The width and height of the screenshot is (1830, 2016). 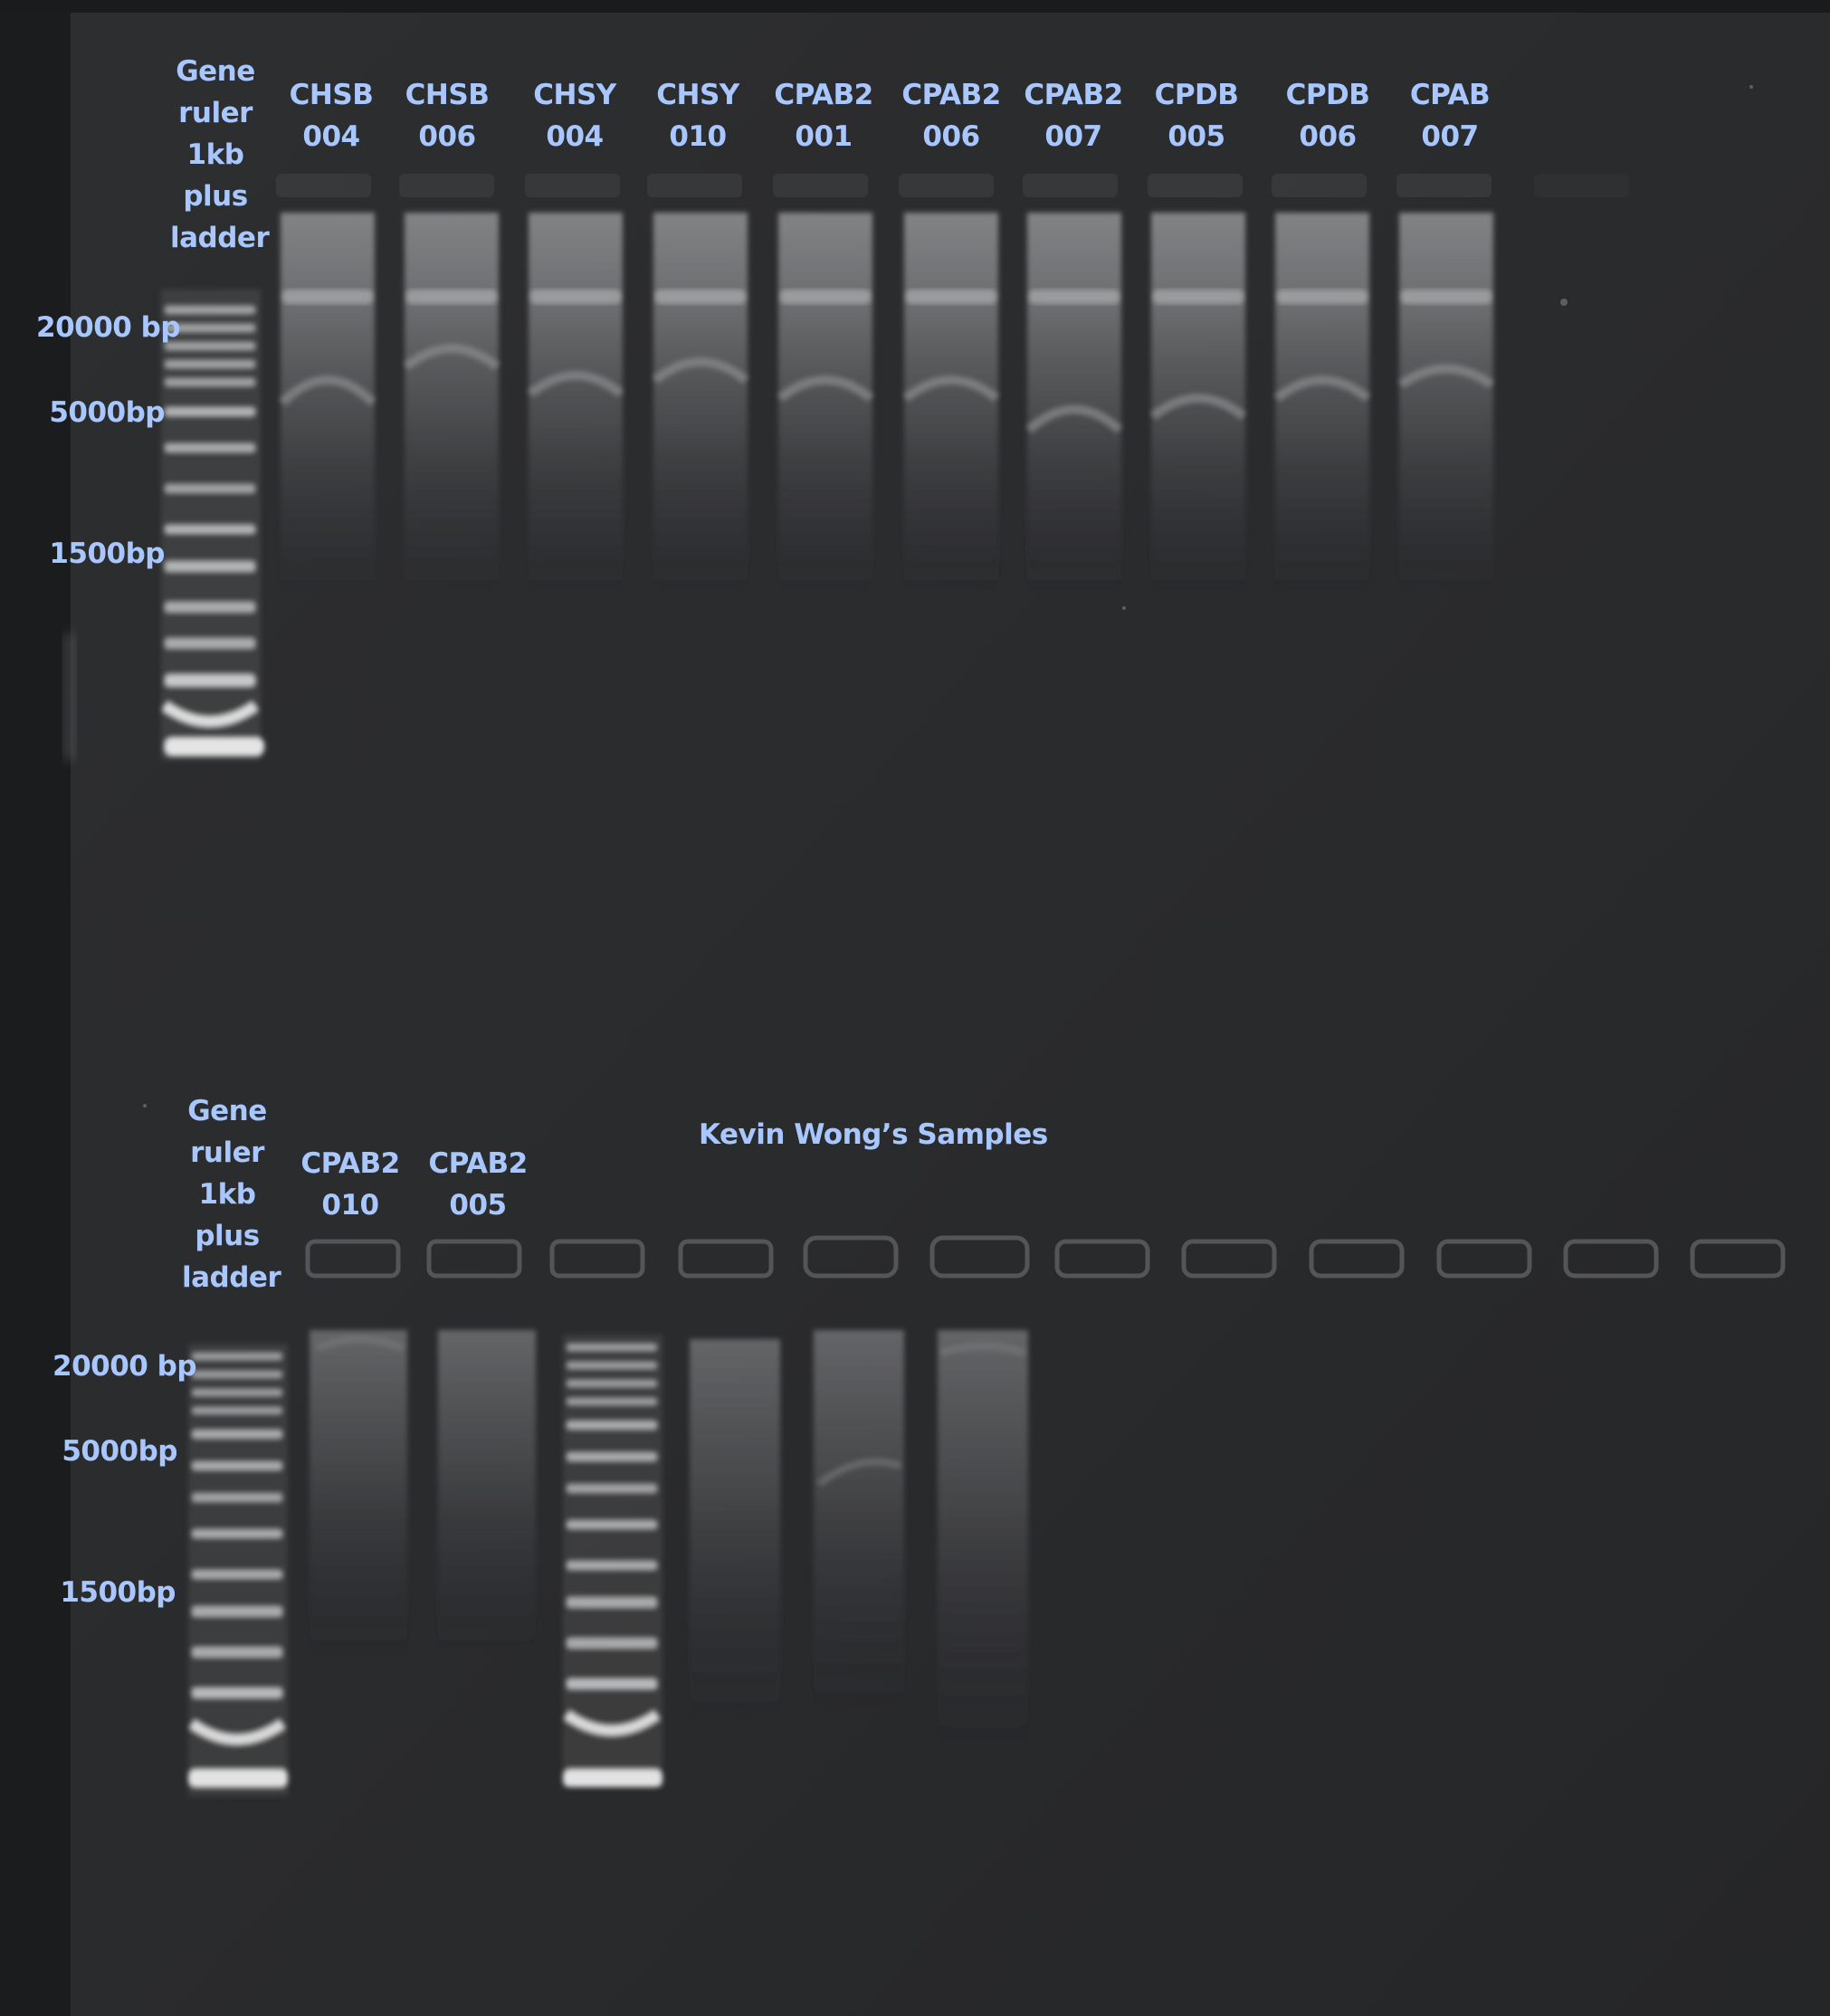 I want to click on top-marker-label: 5000bp, so click(x=107, y=413).